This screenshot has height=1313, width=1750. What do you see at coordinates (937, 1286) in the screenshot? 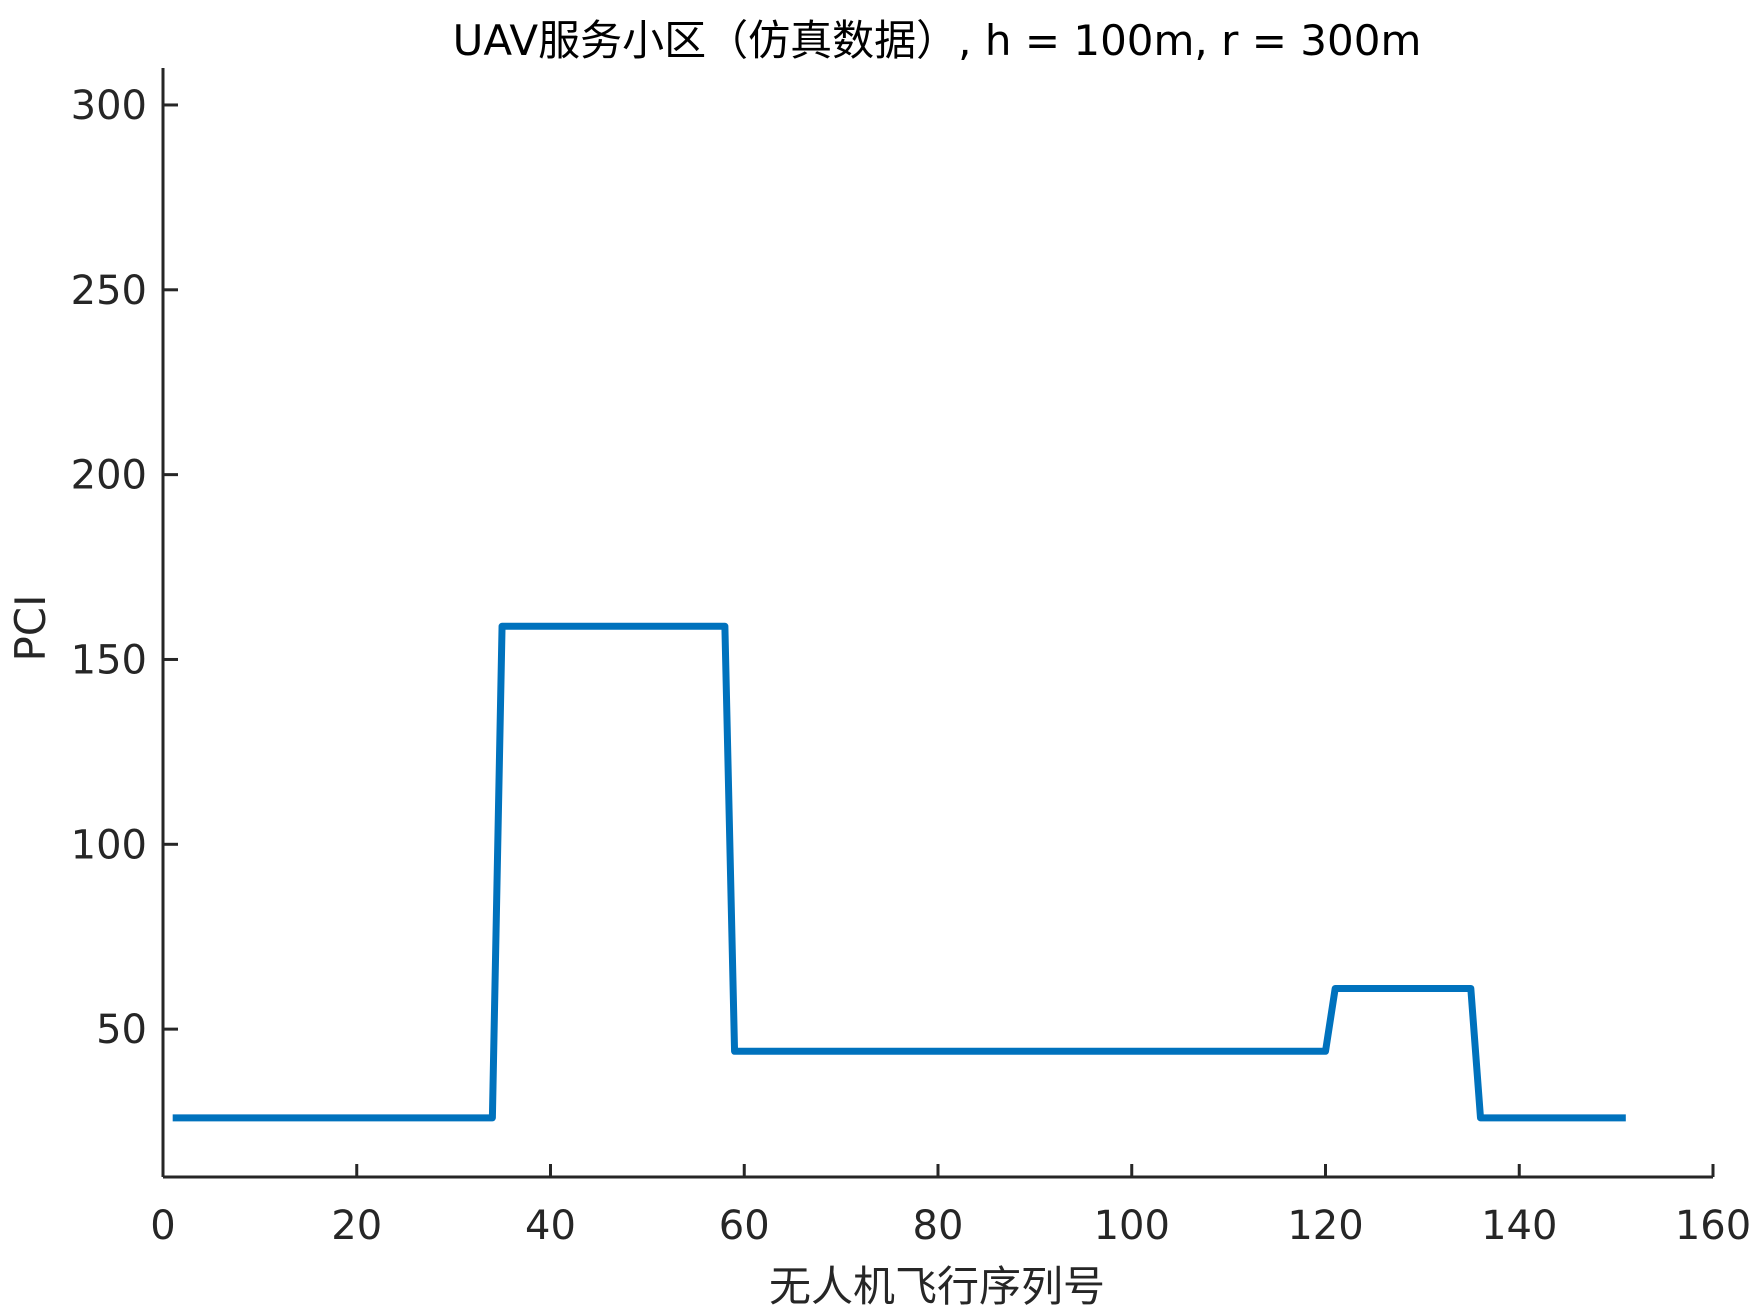
I see `x-axis-label: 无人机飞行序列号` at bounding box center [937, 1286].